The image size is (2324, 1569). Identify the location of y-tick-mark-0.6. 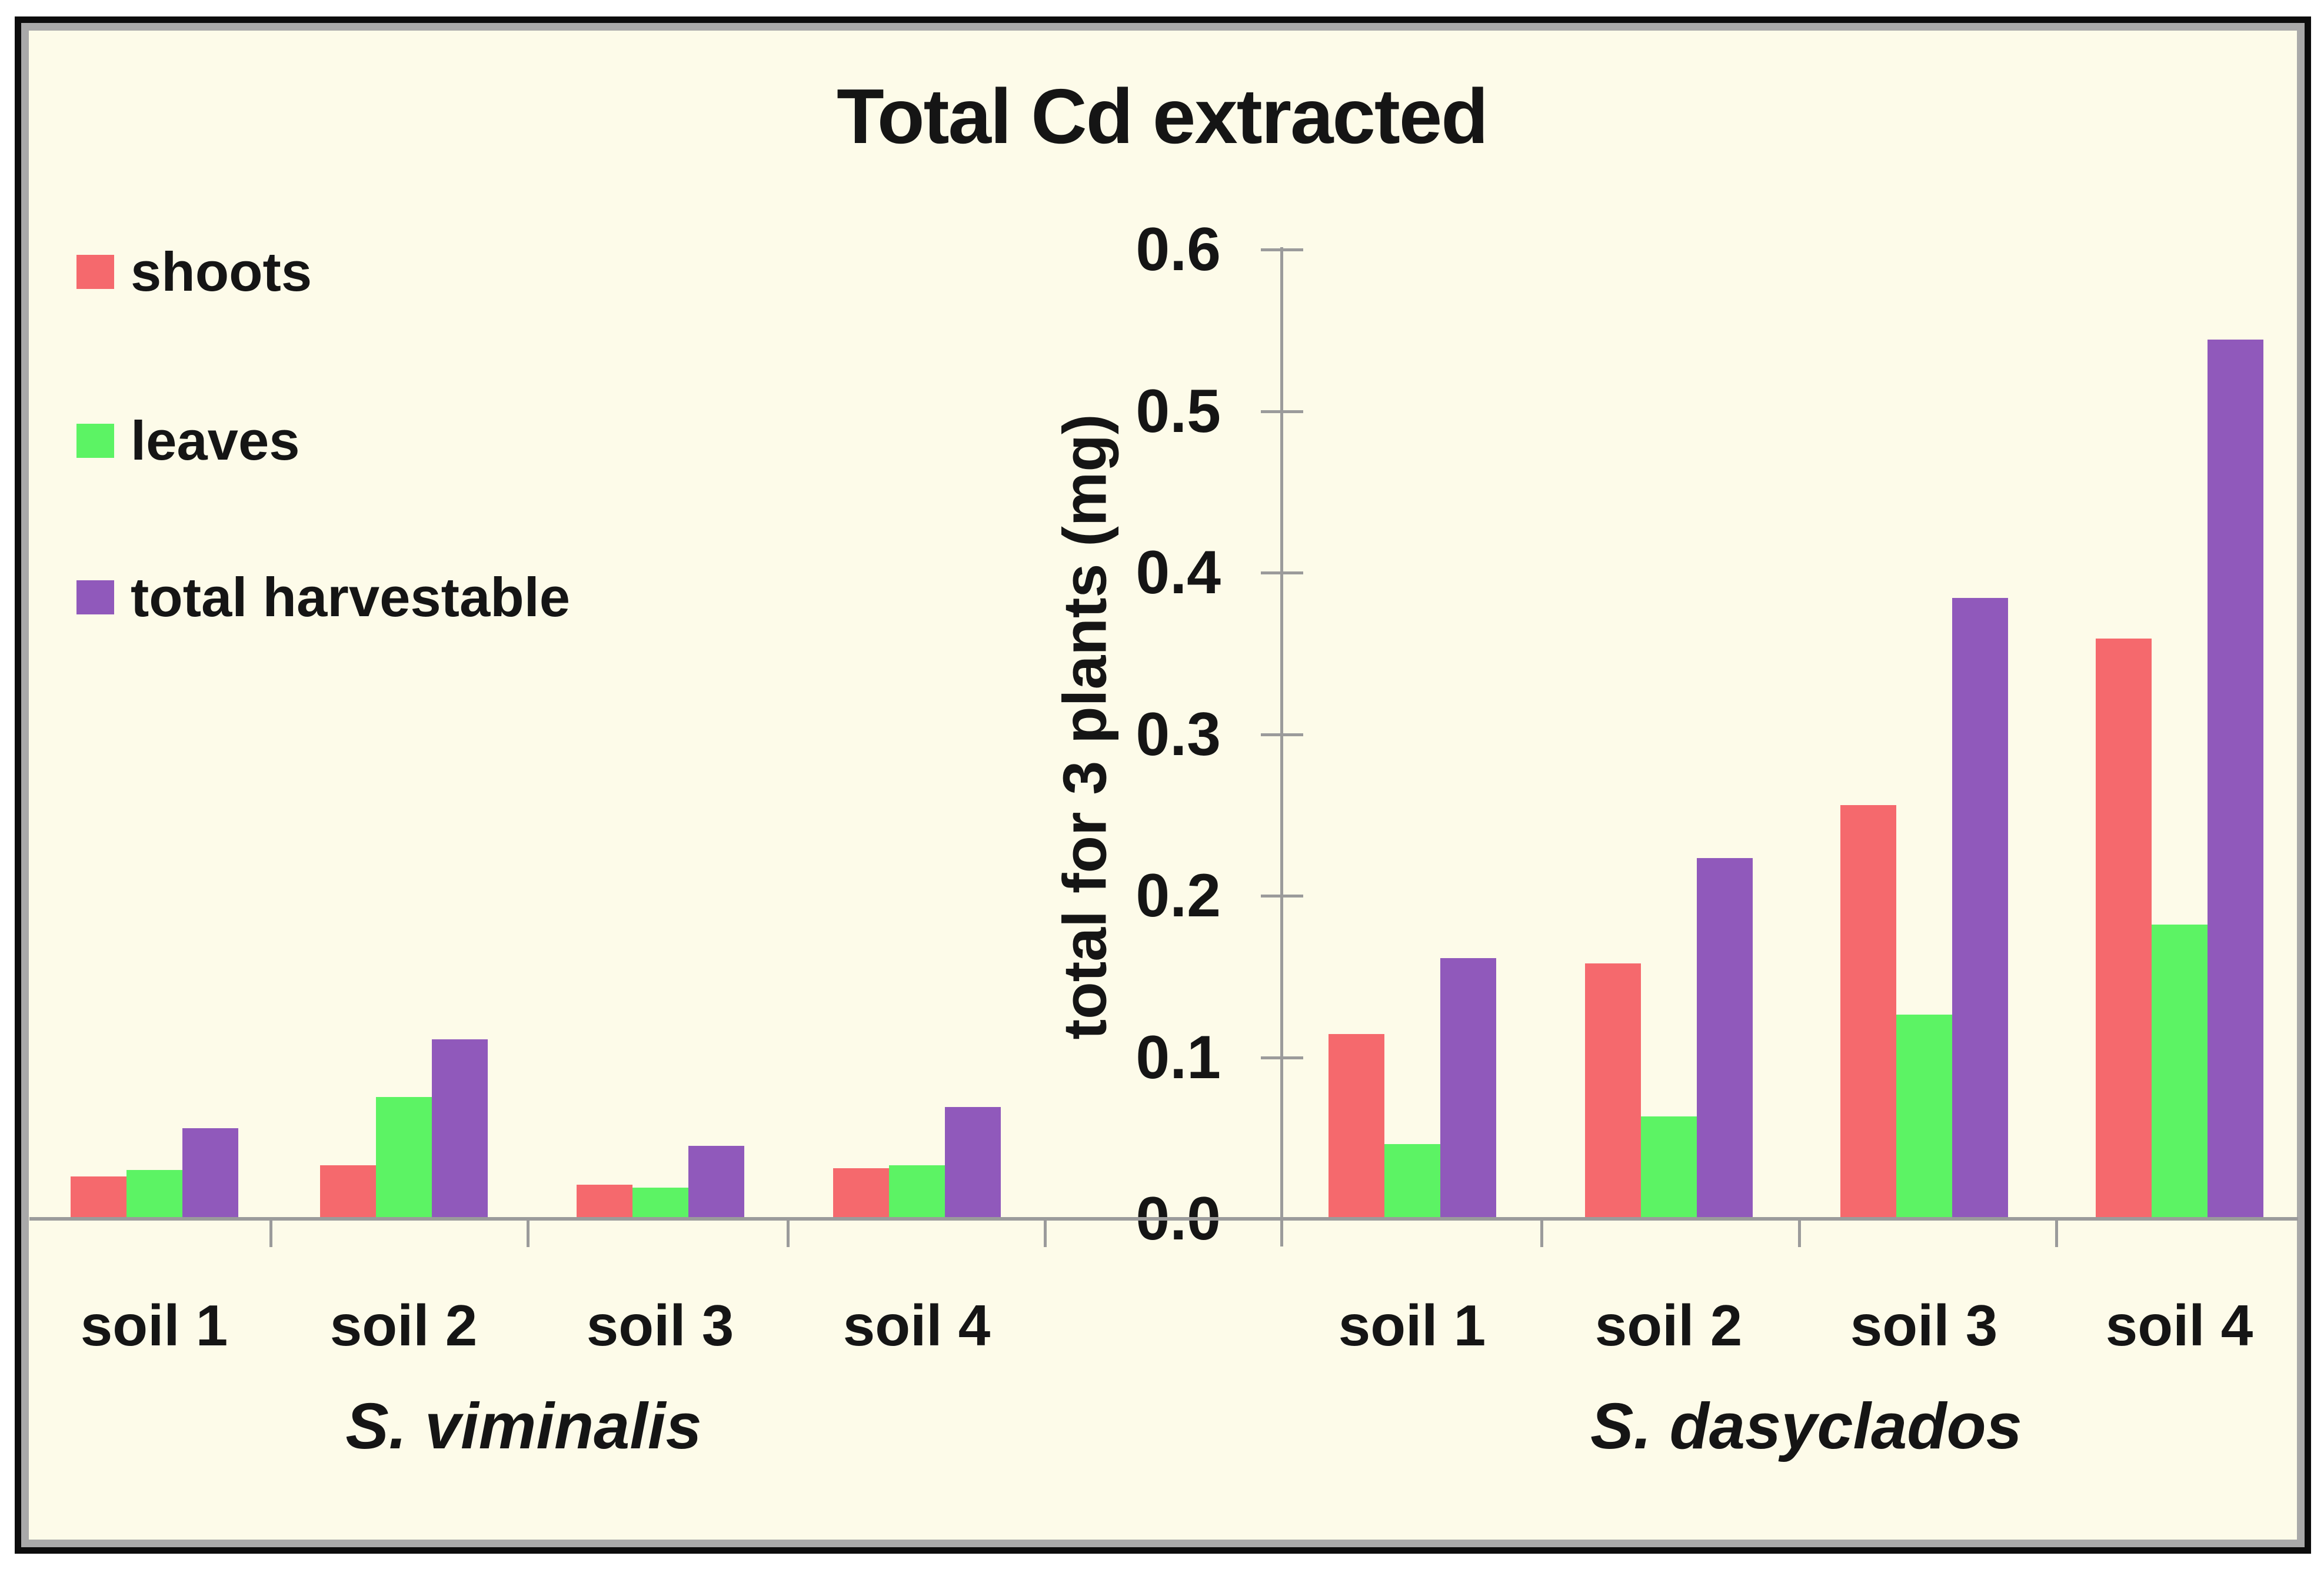
(1282, 249).